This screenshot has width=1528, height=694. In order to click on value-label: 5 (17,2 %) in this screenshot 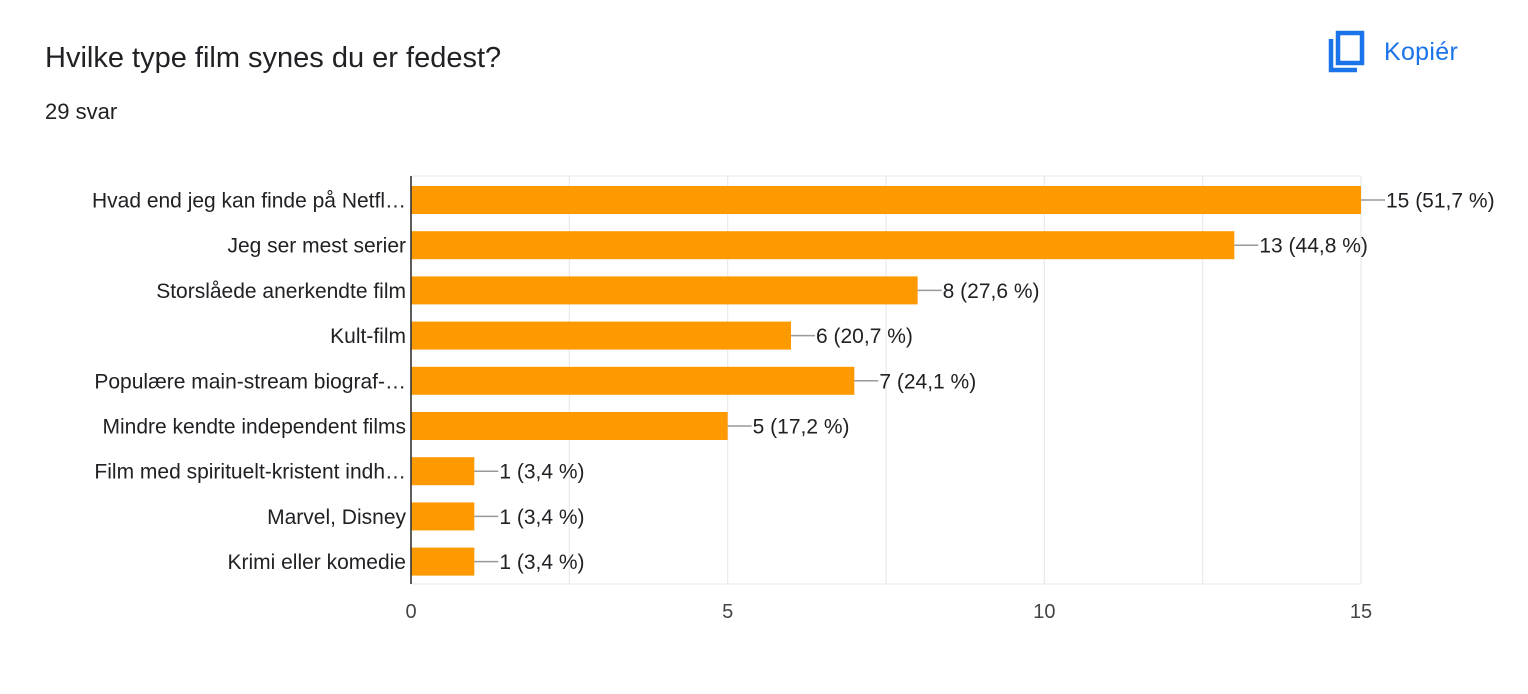, I will do `click(801, 427)`.